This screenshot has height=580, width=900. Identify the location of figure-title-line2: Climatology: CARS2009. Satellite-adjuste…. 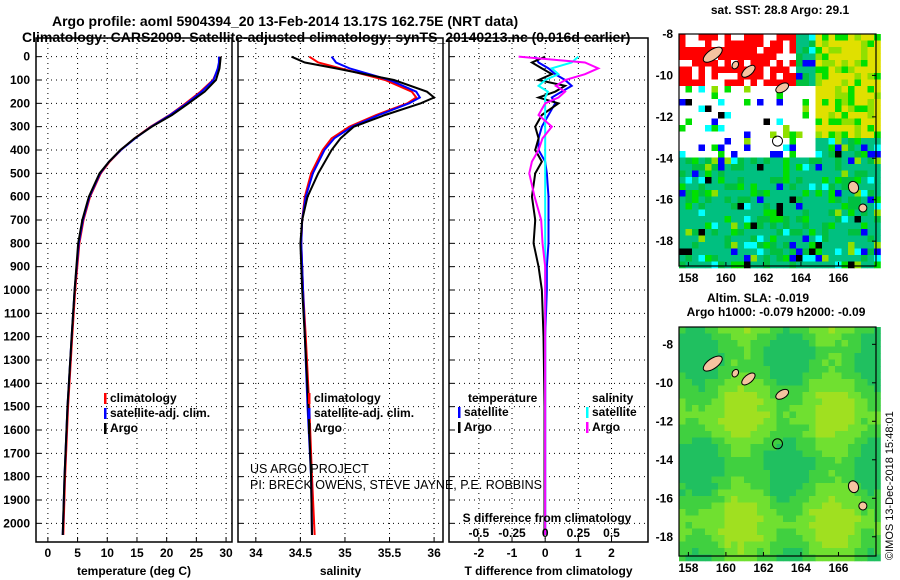
(326, 37).